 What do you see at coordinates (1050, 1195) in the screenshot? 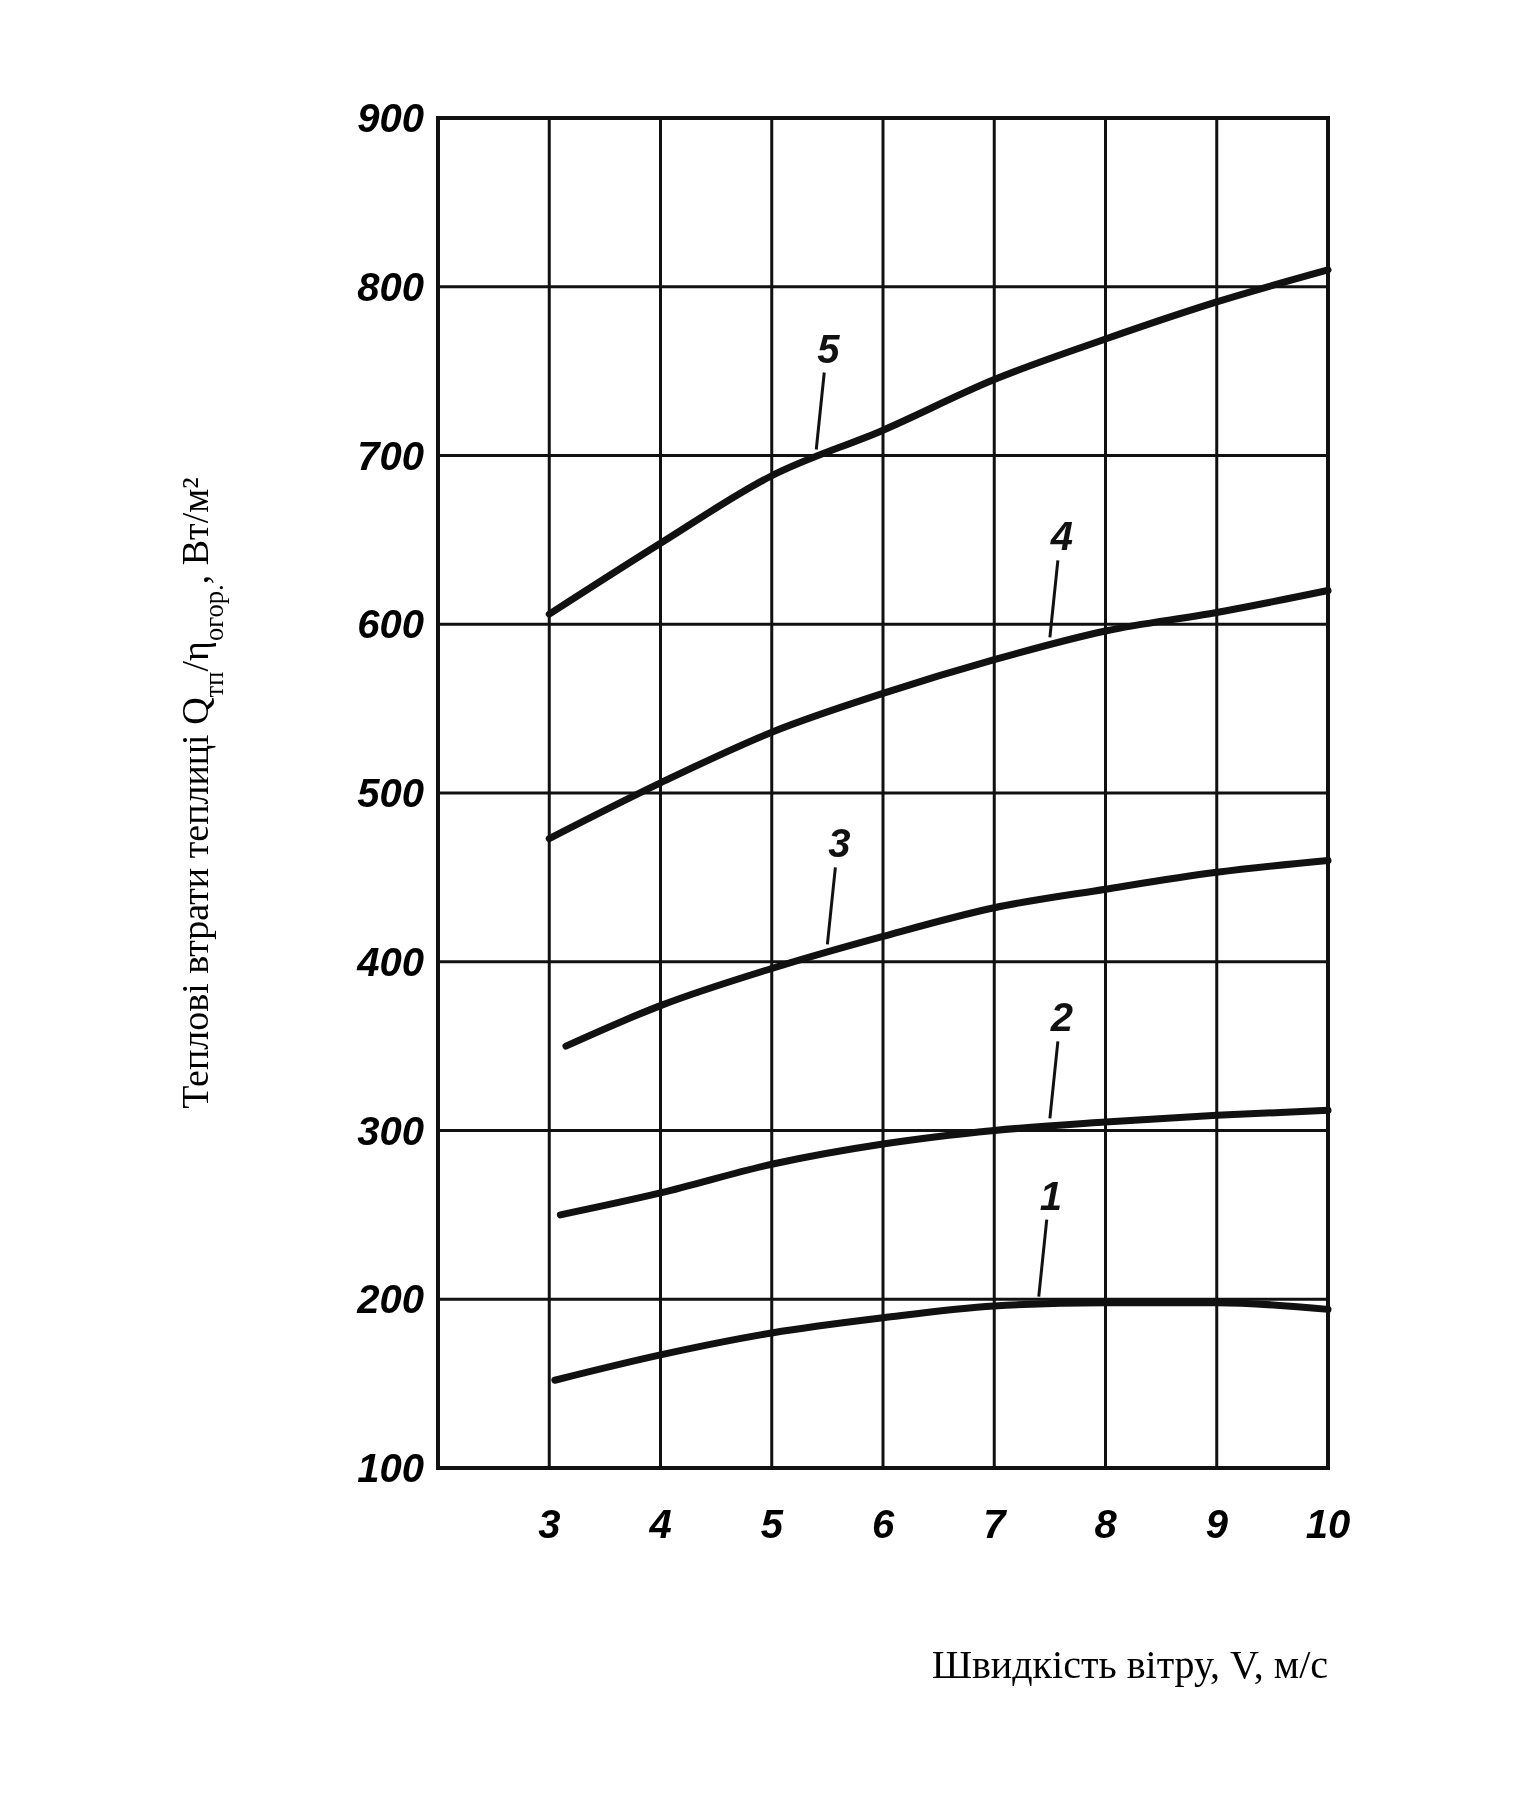
I see `text: 1` at bounding box center [1050, 1195].